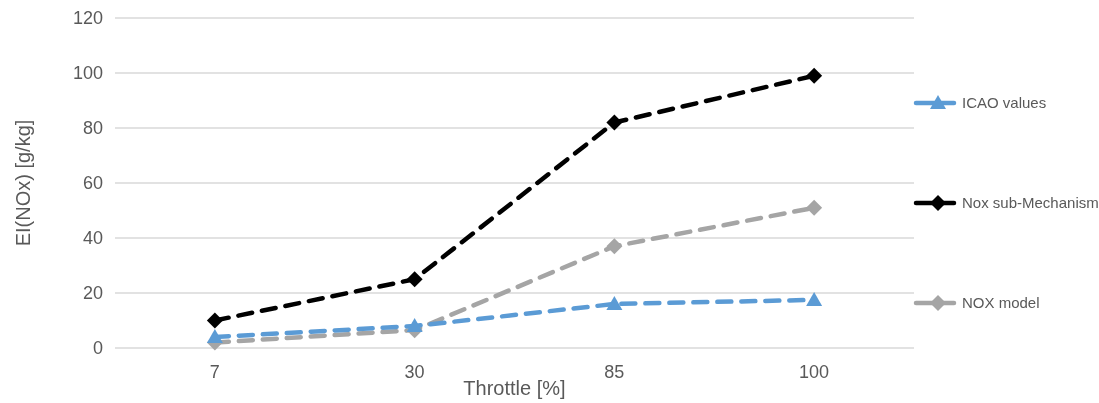 The height and width of the screenshot is (403, 1099). What do you see at coordinates (92, 183) in the screenshot?
I see `y-tick-label: 60` at bounding box center [92, 183].